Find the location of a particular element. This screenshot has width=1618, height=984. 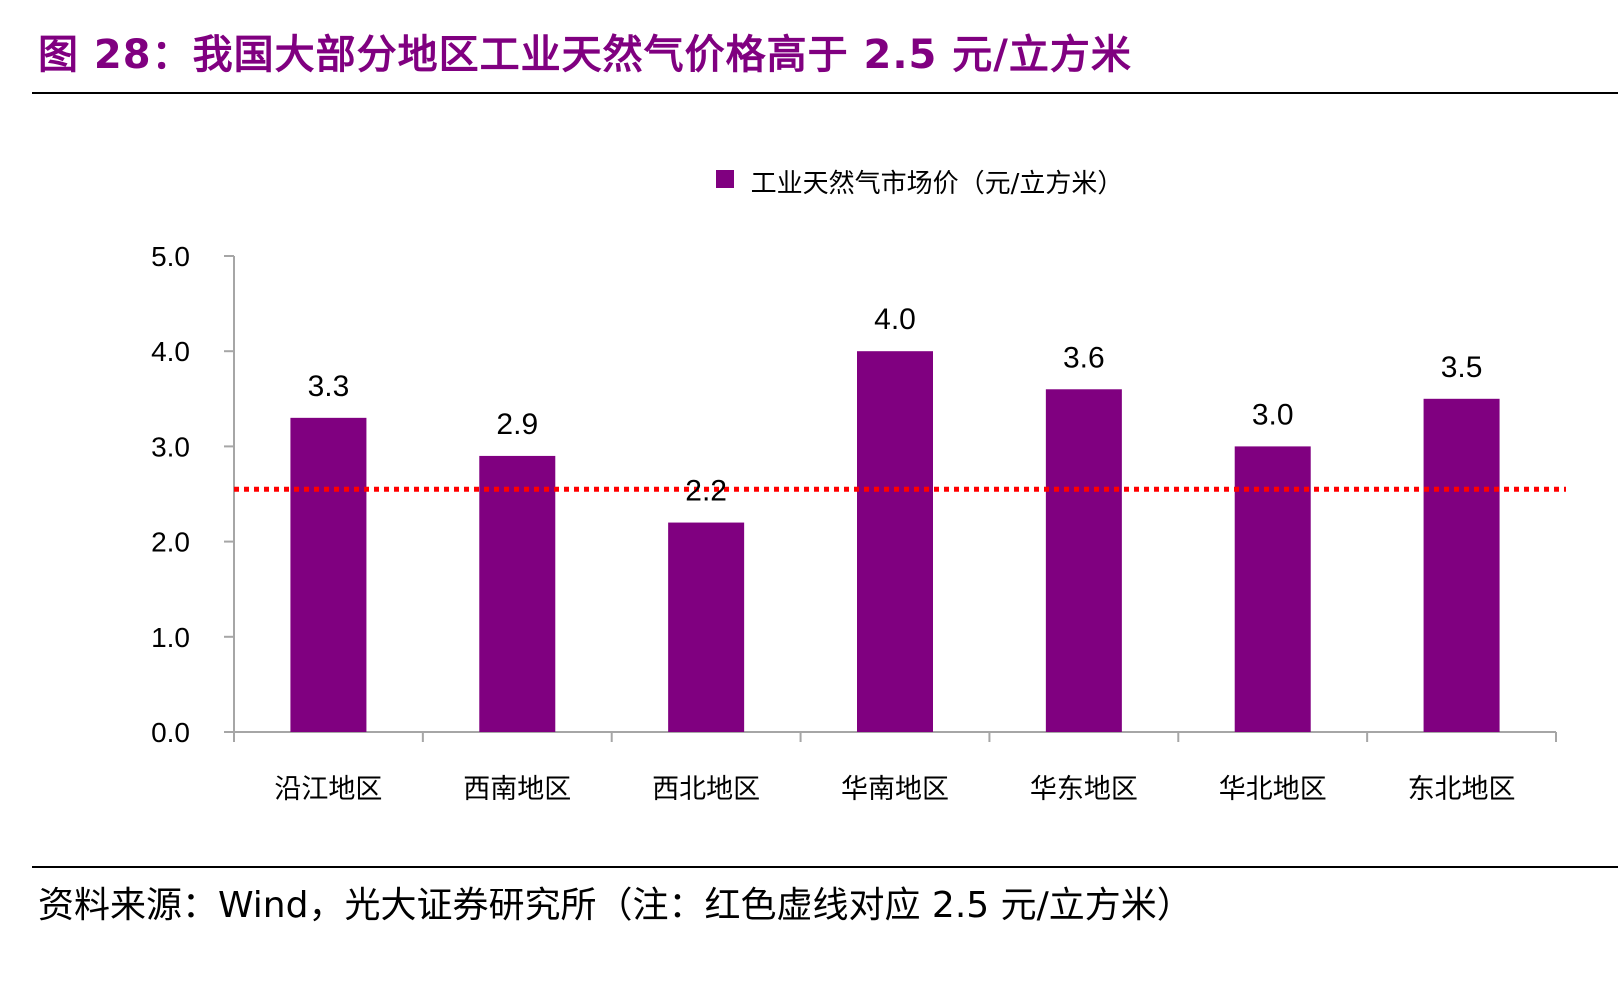

data-label: 4.0 is located at coordinates (895, 319).